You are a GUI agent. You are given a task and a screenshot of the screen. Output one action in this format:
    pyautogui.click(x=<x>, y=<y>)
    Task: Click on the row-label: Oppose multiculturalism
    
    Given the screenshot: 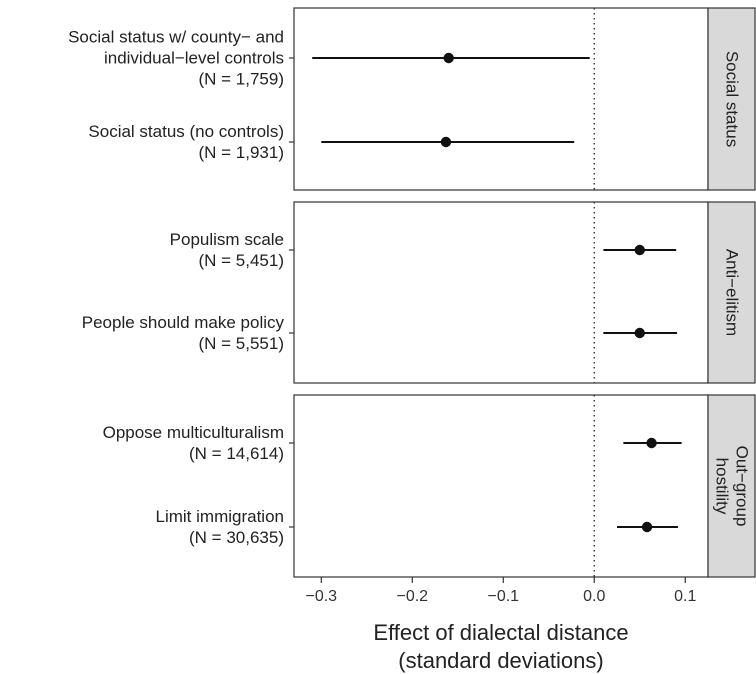 What is the action you would take?
    pyautogui.click(x=193, y=432)
    